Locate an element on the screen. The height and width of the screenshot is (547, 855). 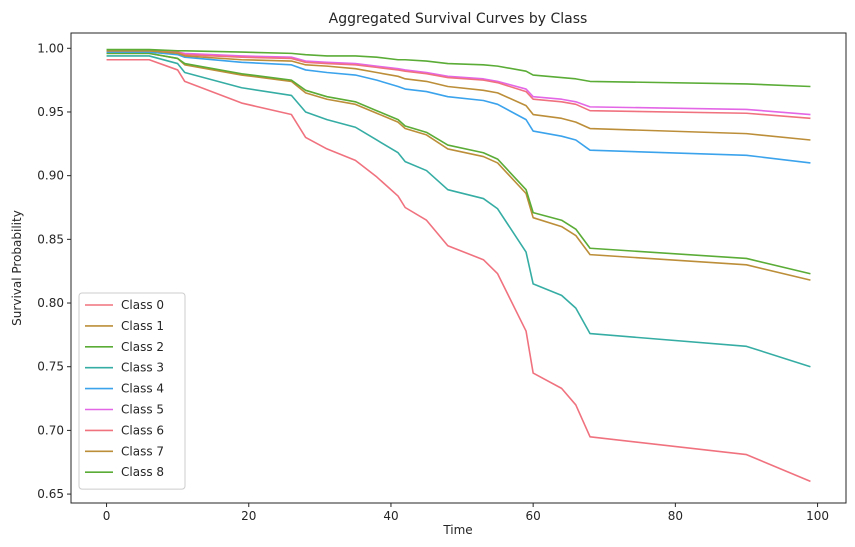
legend-label-class-6: Class 6 is located at coordinates (142, 430).